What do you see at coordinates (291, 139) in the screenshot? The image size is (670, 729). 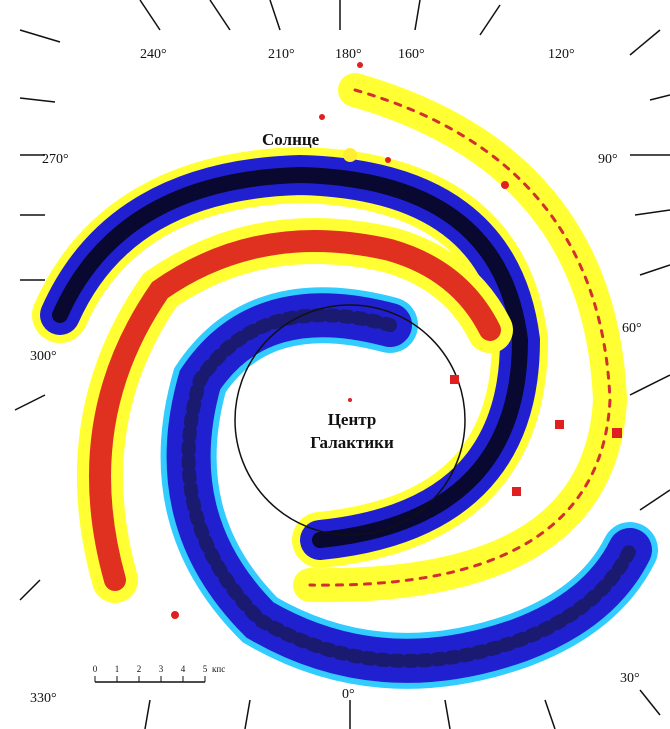 I see `sun-label: Солнце` at bounding box center [291, 139].